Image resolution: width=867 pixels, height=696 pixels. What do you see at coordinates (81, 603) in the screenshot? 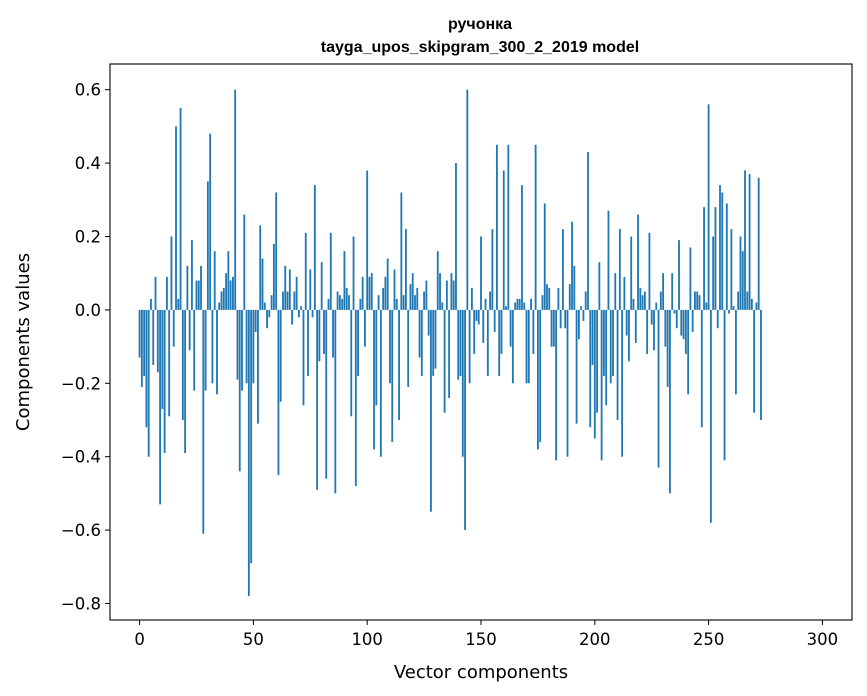
I see `y-tick-label-0: −0.8` at bounding box center [81, 603].